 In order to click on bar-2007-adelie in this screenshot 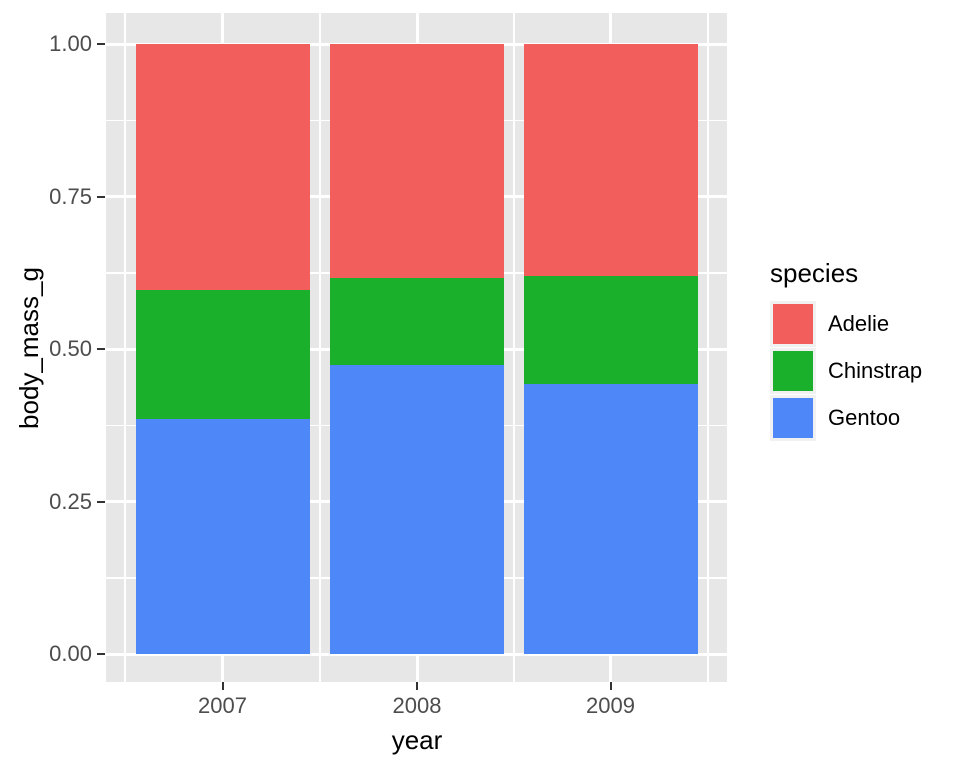, I will do `click(222, 167)`.